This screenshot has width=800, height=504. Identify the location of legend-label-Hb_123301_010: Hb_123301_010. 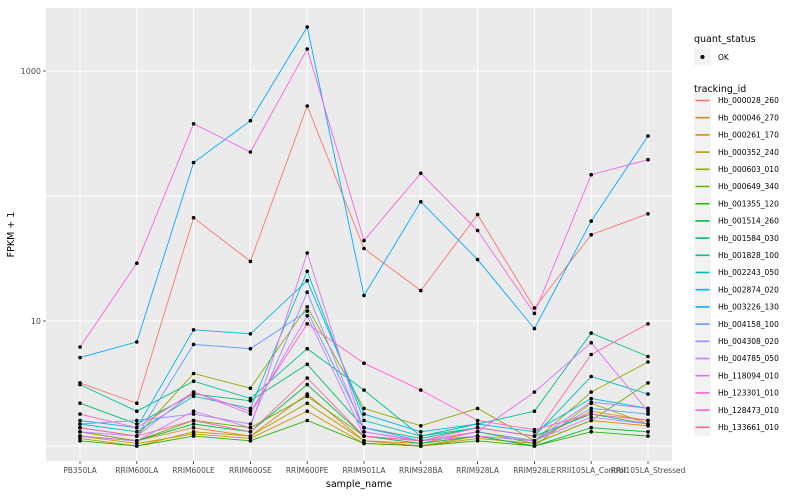
(748, 393).